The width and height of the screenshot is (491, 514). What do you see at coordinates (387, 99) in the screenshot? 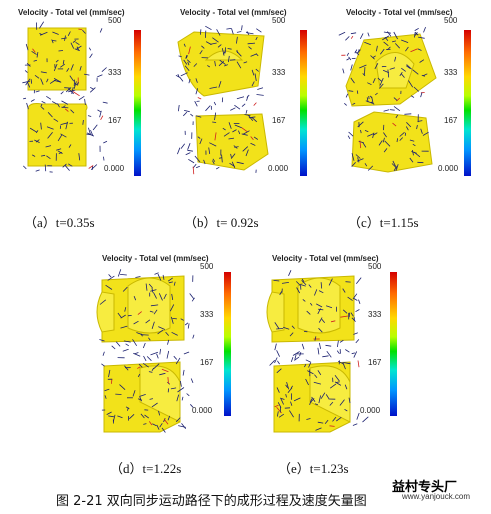
I see `panel-c-render` at bounding box center [387, 99].